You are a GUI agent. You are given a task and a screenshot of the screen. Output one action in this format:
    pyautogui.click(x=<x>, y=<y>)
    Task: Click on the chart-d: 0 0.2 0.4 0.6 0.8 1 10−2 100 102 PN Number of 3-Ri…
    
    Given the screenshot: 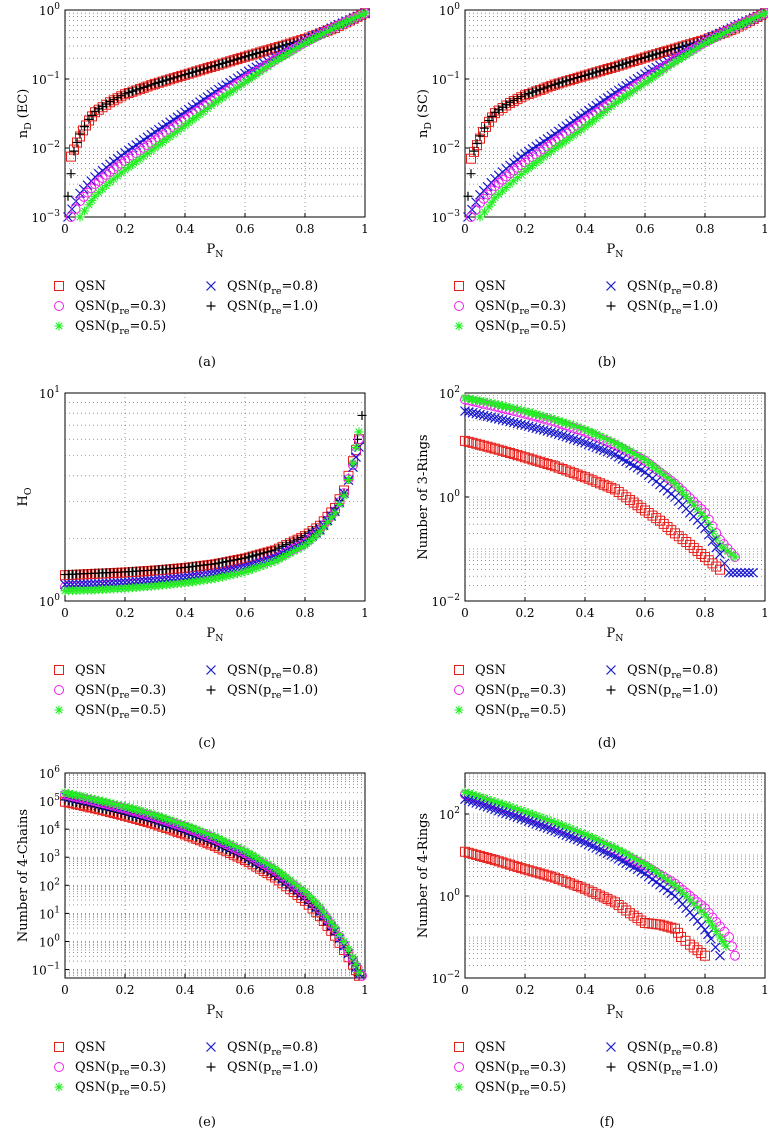 What is the action you would take?
    pyautogui.click(x=592, y=568)
    